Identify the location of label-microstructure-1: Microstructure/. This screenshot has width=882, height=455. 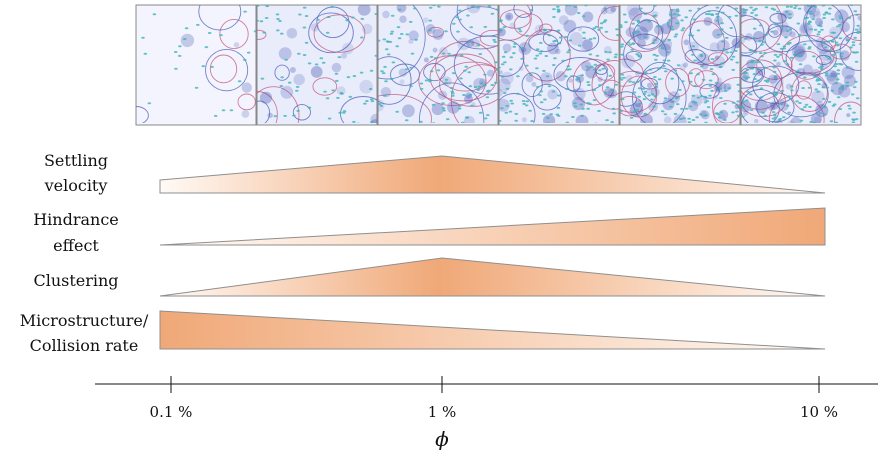
(84, 320).